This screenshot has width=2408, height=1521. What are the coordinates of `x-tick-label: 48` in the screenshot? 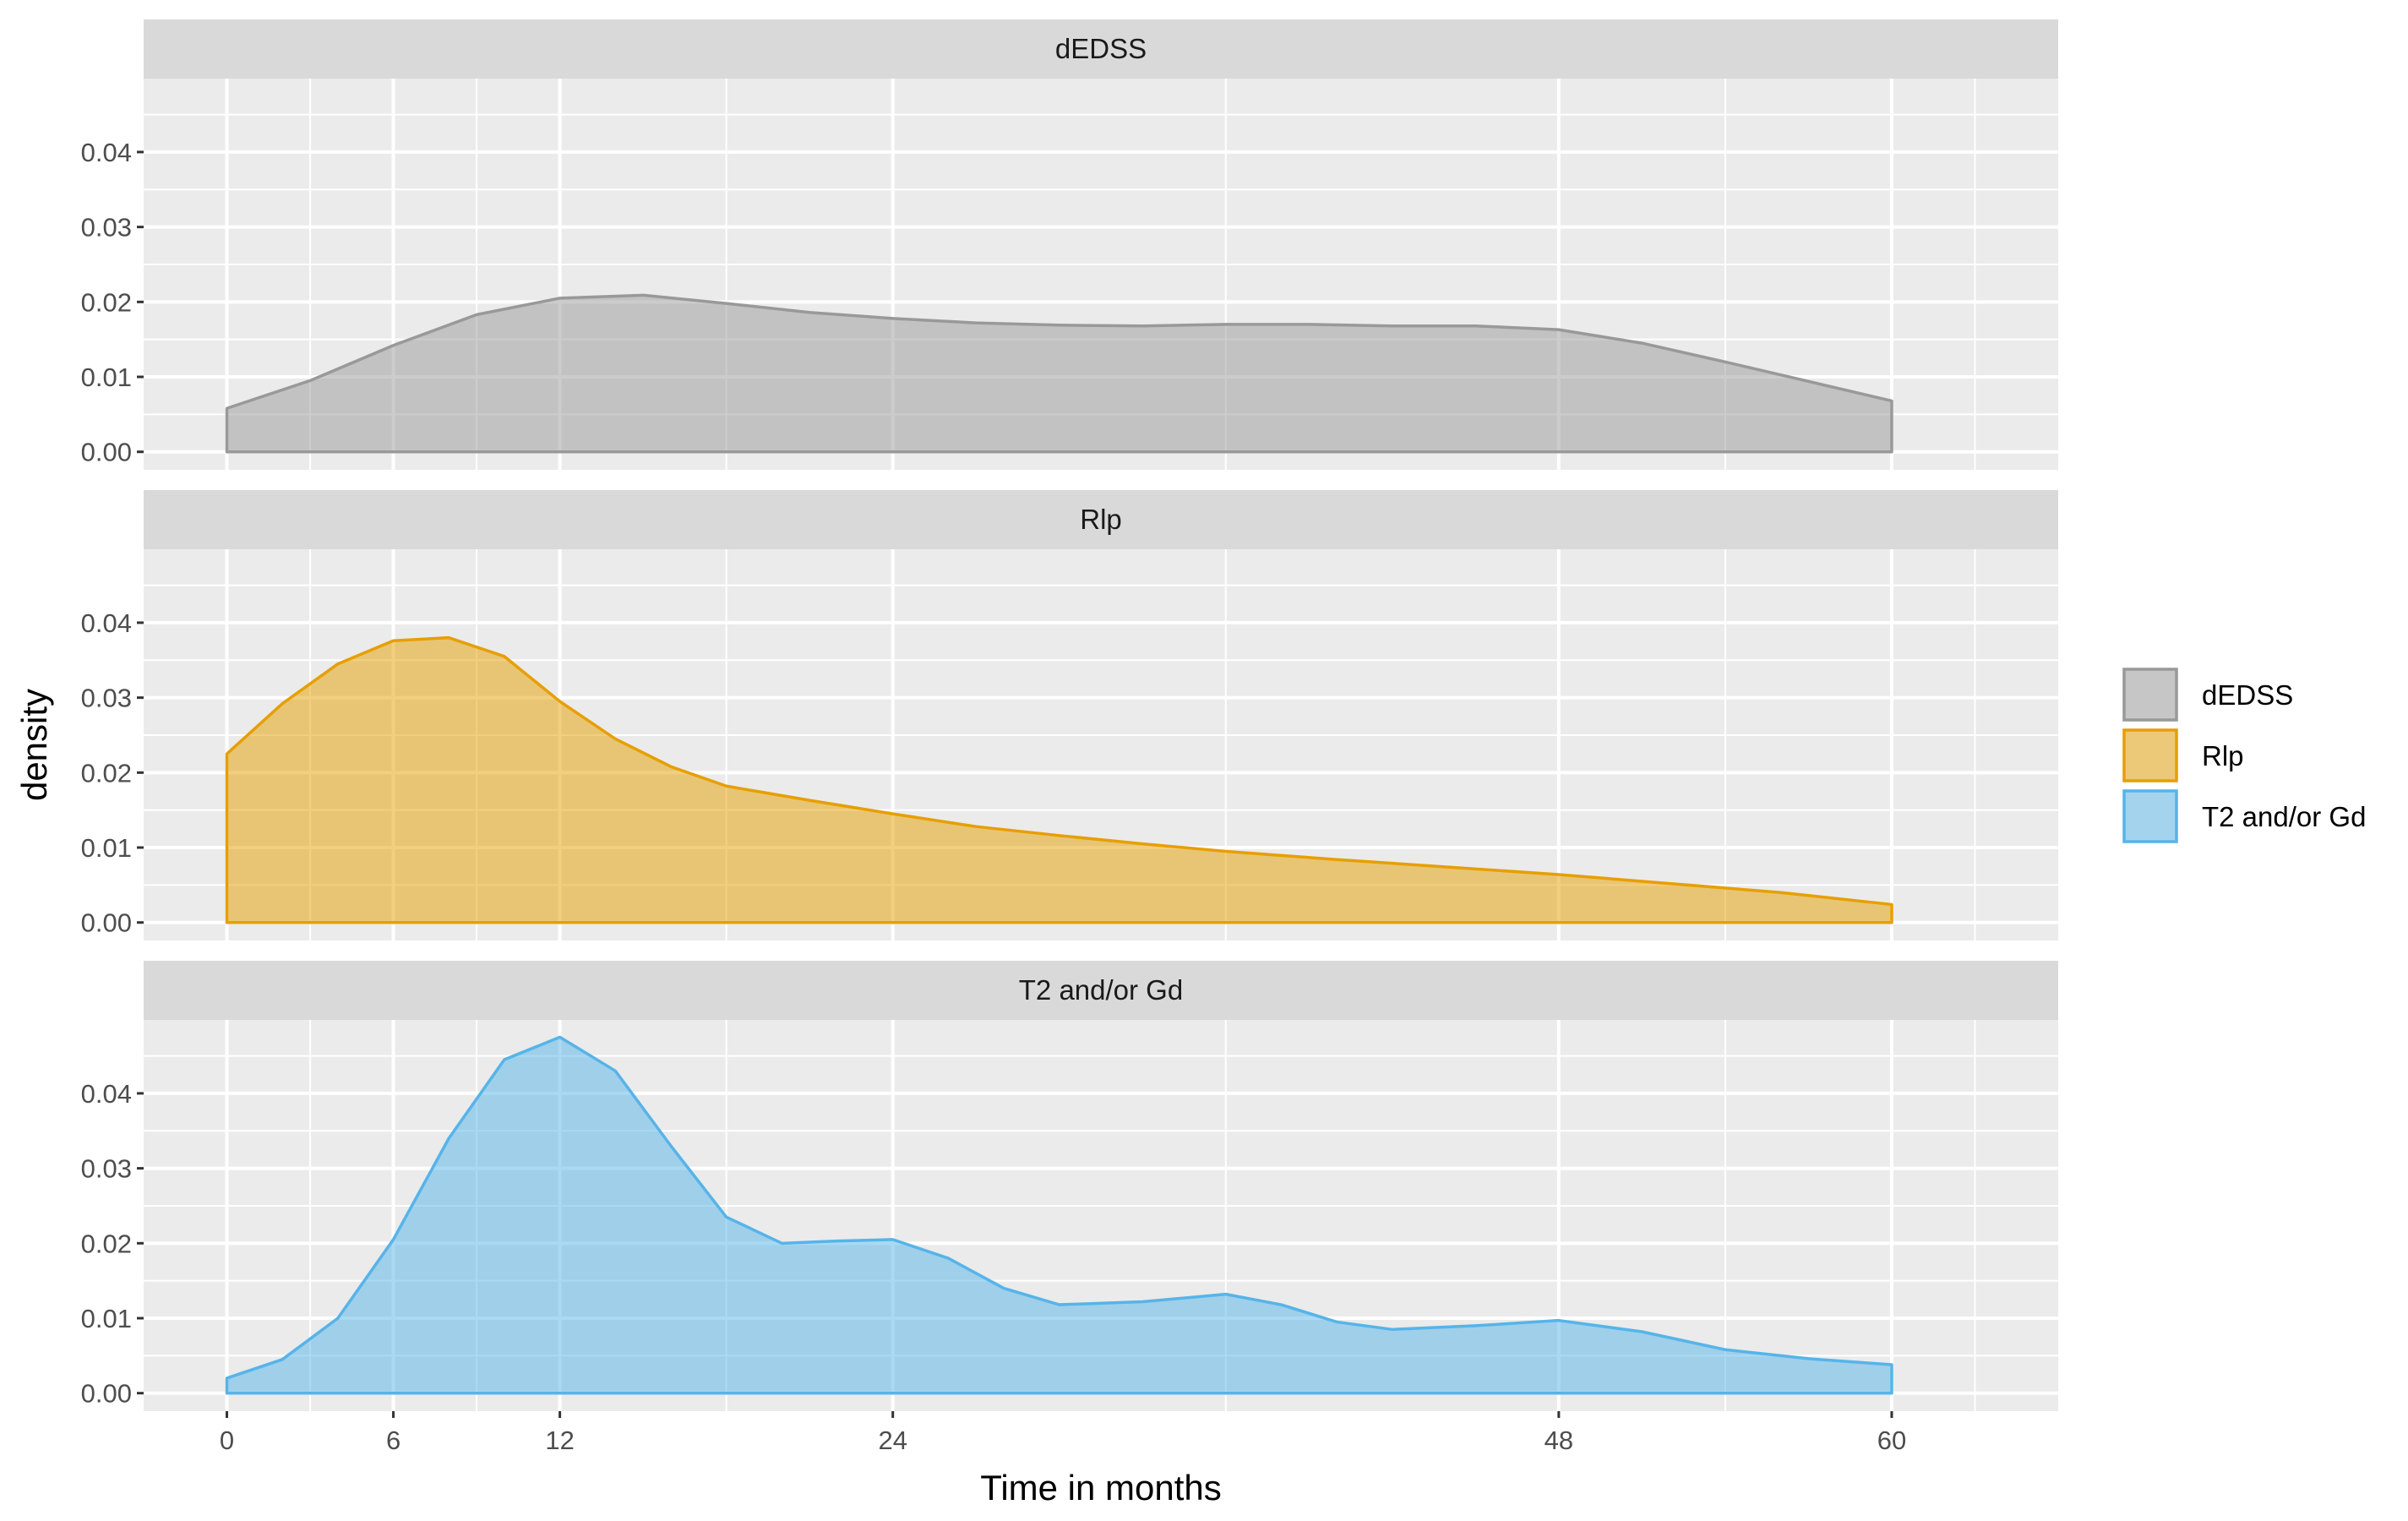 It's located at (1559, 1440).